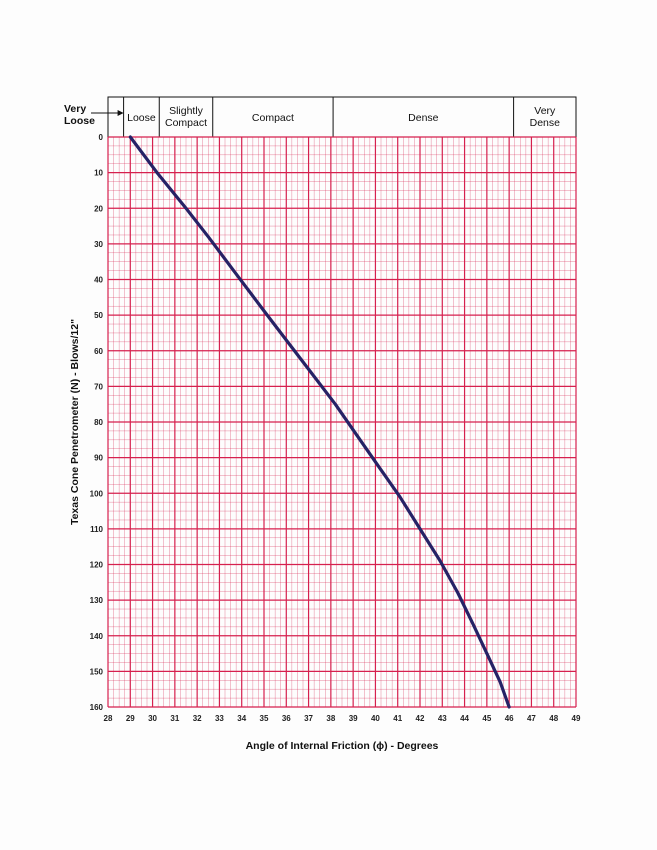 The width and height of the screenshot is (657, 850). I want to click on y-tick-label: 20, so click(98, 208).